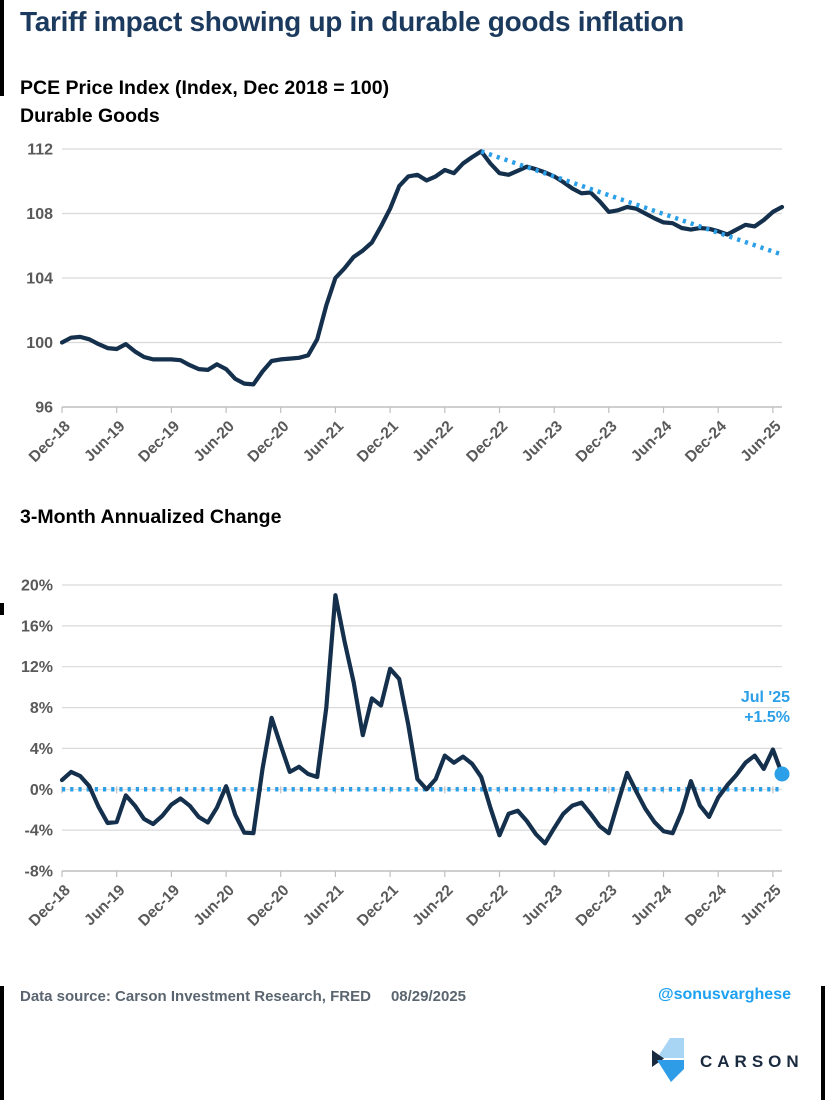  Describe the element at coordinates (37, 667) in the screenshot. I see `y-axis-tick-label: 12%` at that location.